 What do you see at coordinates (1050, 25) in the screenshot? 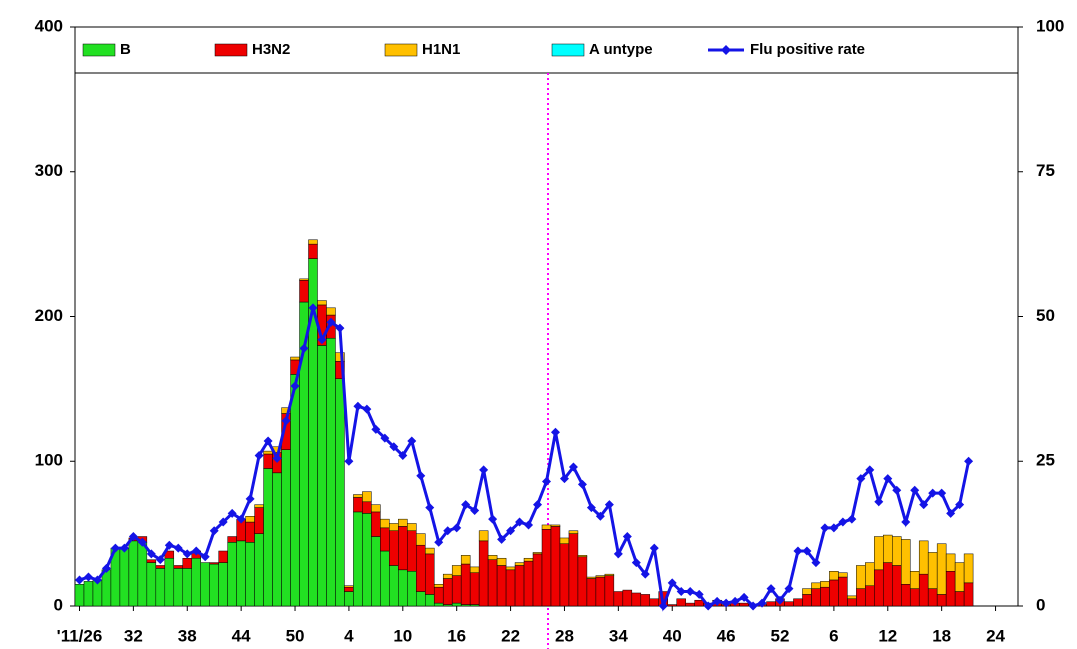
I see `y2-tick-label: 100` at bounding box center [1050, 25].